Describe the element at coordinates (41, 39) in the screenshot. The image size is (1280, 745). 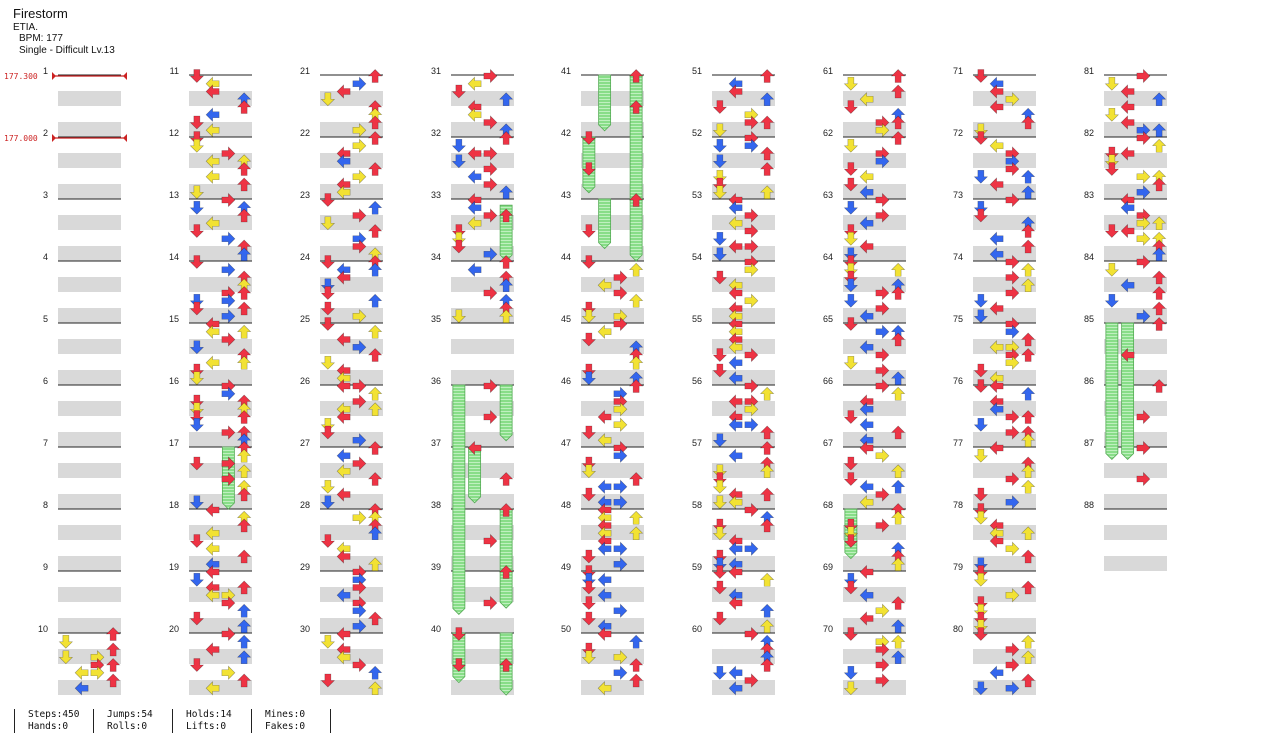
I see `bpm-label: BPM: 177` at that location.